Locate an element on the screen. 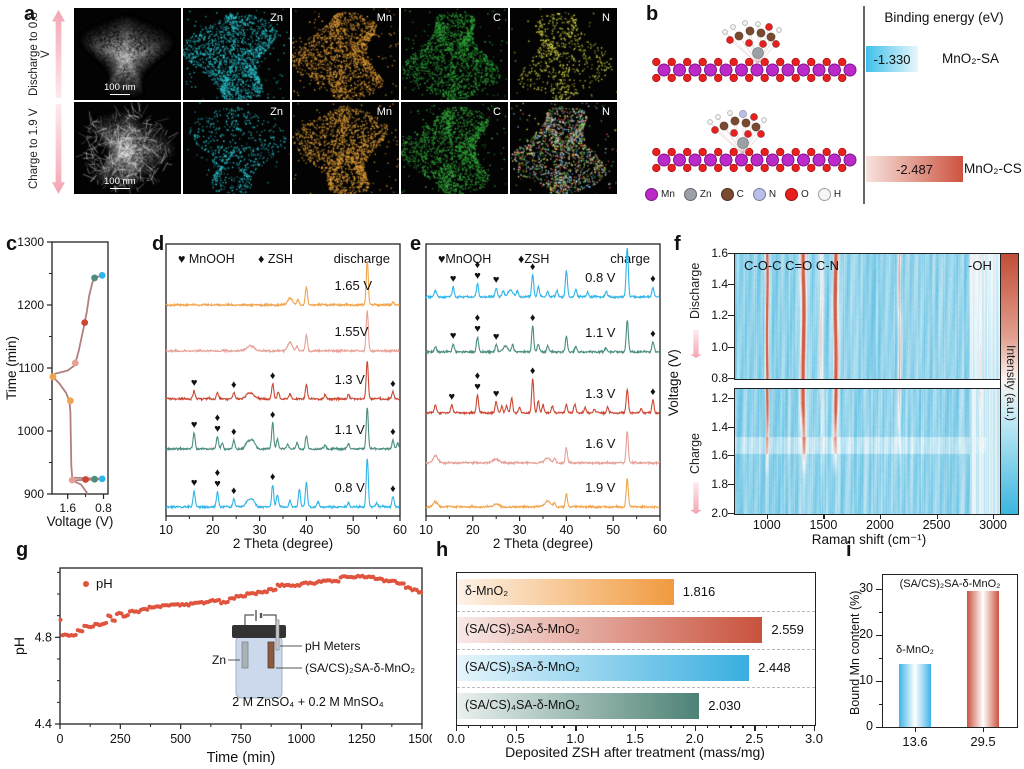 The height and width of the screenshot is (769, 1024). h-xtick-label: 1.5 is located at coordinates (635, 738).